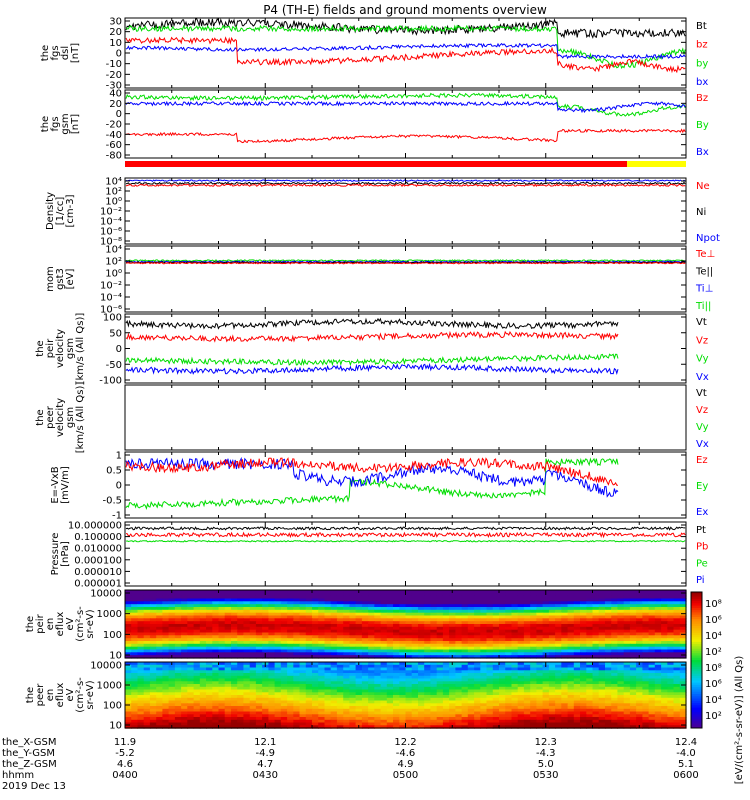 Image resolution: width=750 pixels, height=800 pixels. I want to click on y-tick-label: -20, so click(114, 75).